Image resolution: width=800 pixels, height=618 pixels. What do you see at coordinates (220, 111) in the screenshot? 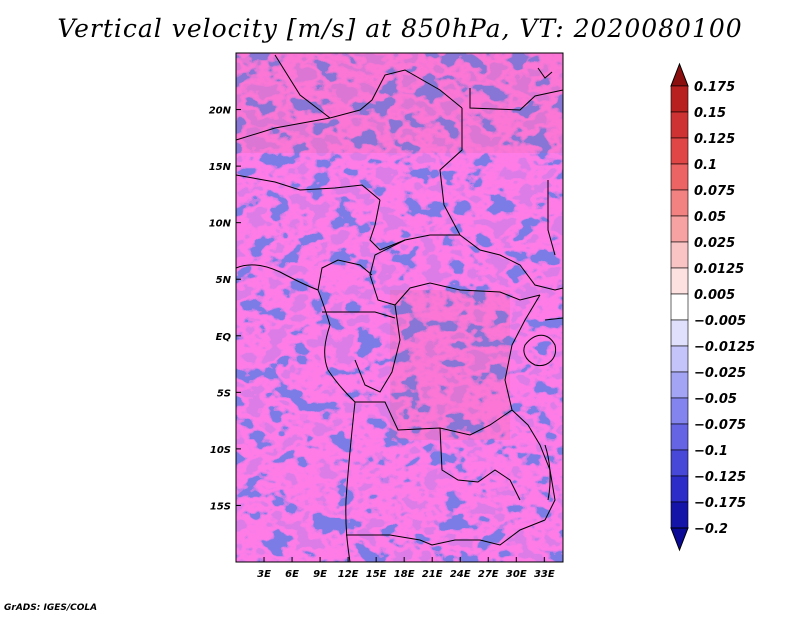
I see `lat-tick-label: 20N` at bounding box center [220, 111].